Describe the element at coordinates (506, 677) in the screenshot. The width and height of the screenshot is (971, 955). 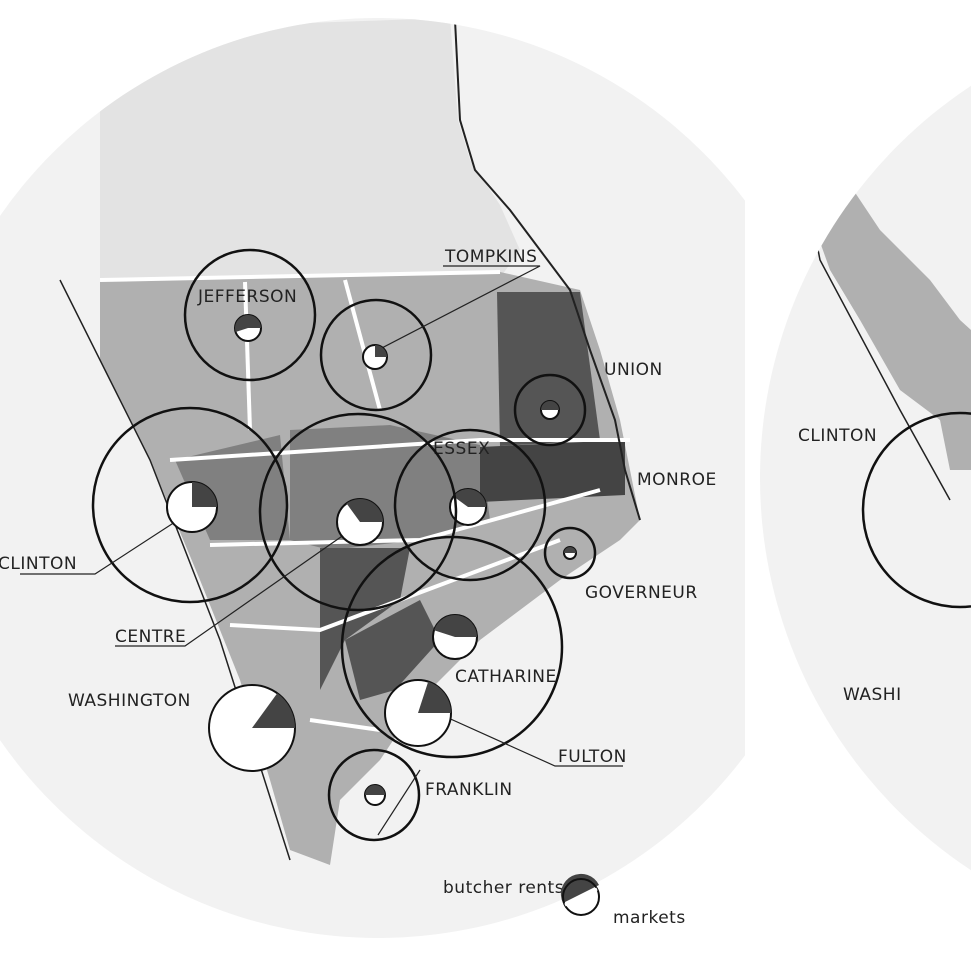
I see `market-label: CATHARINE` at that location.